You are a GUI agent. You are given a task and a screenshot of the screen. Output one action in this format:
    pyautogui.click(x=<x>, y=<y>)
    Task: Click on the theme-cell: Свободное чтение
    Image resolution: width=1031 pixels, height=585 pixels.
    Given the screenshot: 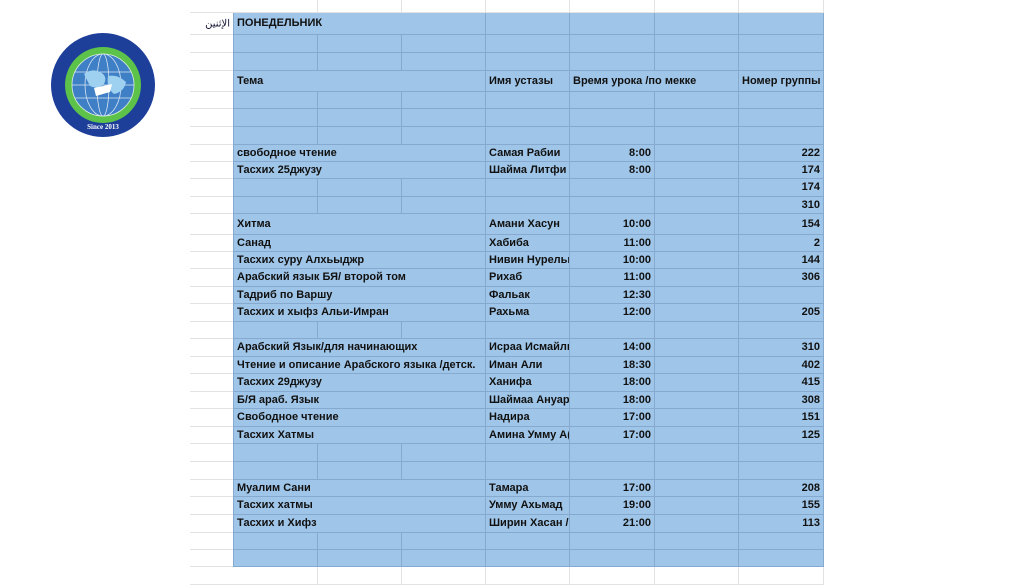 What is the action you would take?
    pyautogui.click(x=359, y=418)
    